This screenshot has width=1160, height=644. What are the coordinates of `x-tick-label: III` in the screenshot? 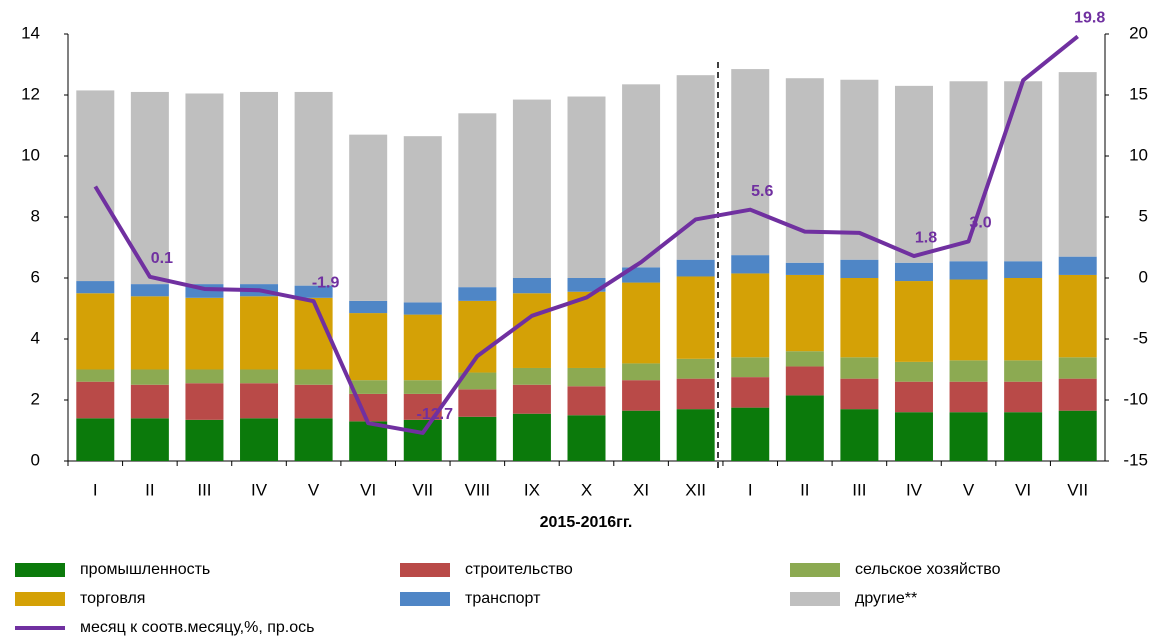 It's located at (859, 489).